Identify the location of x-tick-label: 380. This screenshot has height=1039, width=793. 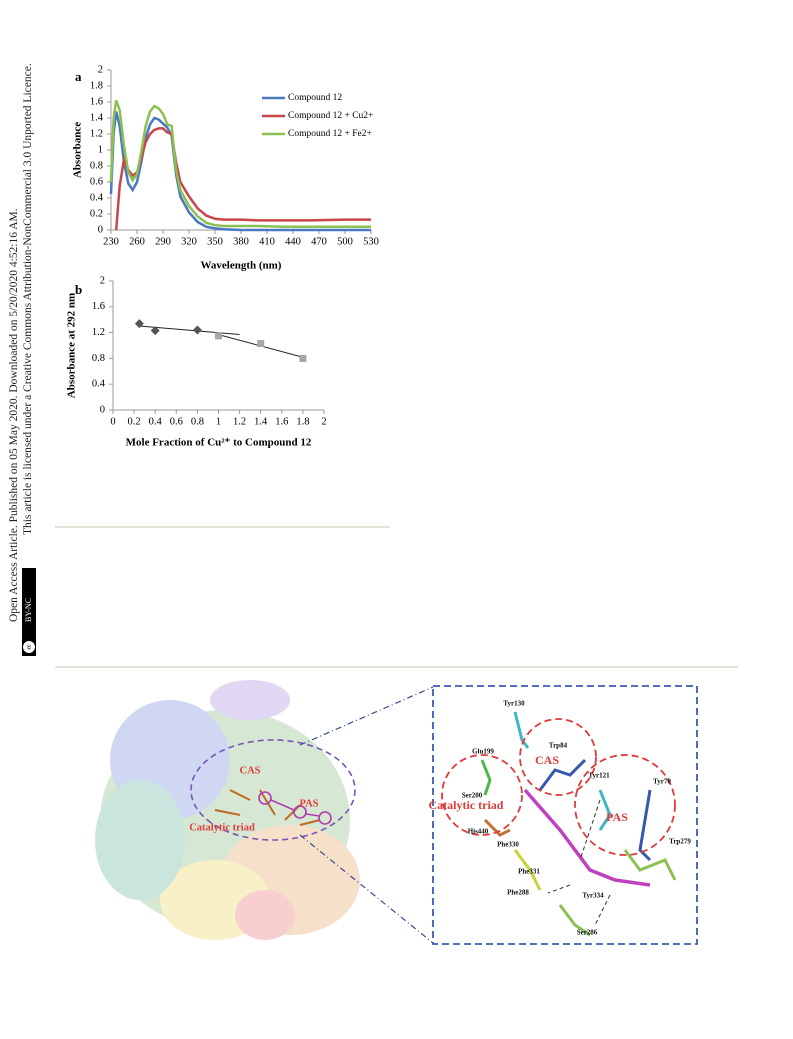
(241, 241).